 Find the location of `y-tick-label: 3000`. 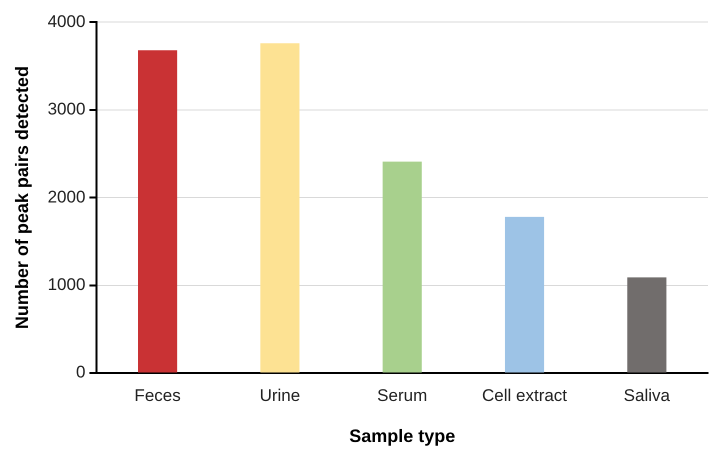

y-tick-label: 3000 is located at coordinates (67, 109).